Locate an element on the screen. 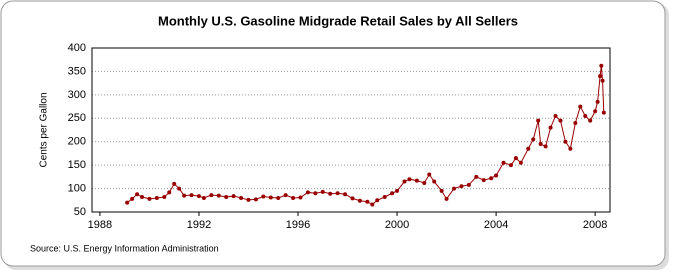  y-tick-label: 300 is located at coordinates (77, 95).